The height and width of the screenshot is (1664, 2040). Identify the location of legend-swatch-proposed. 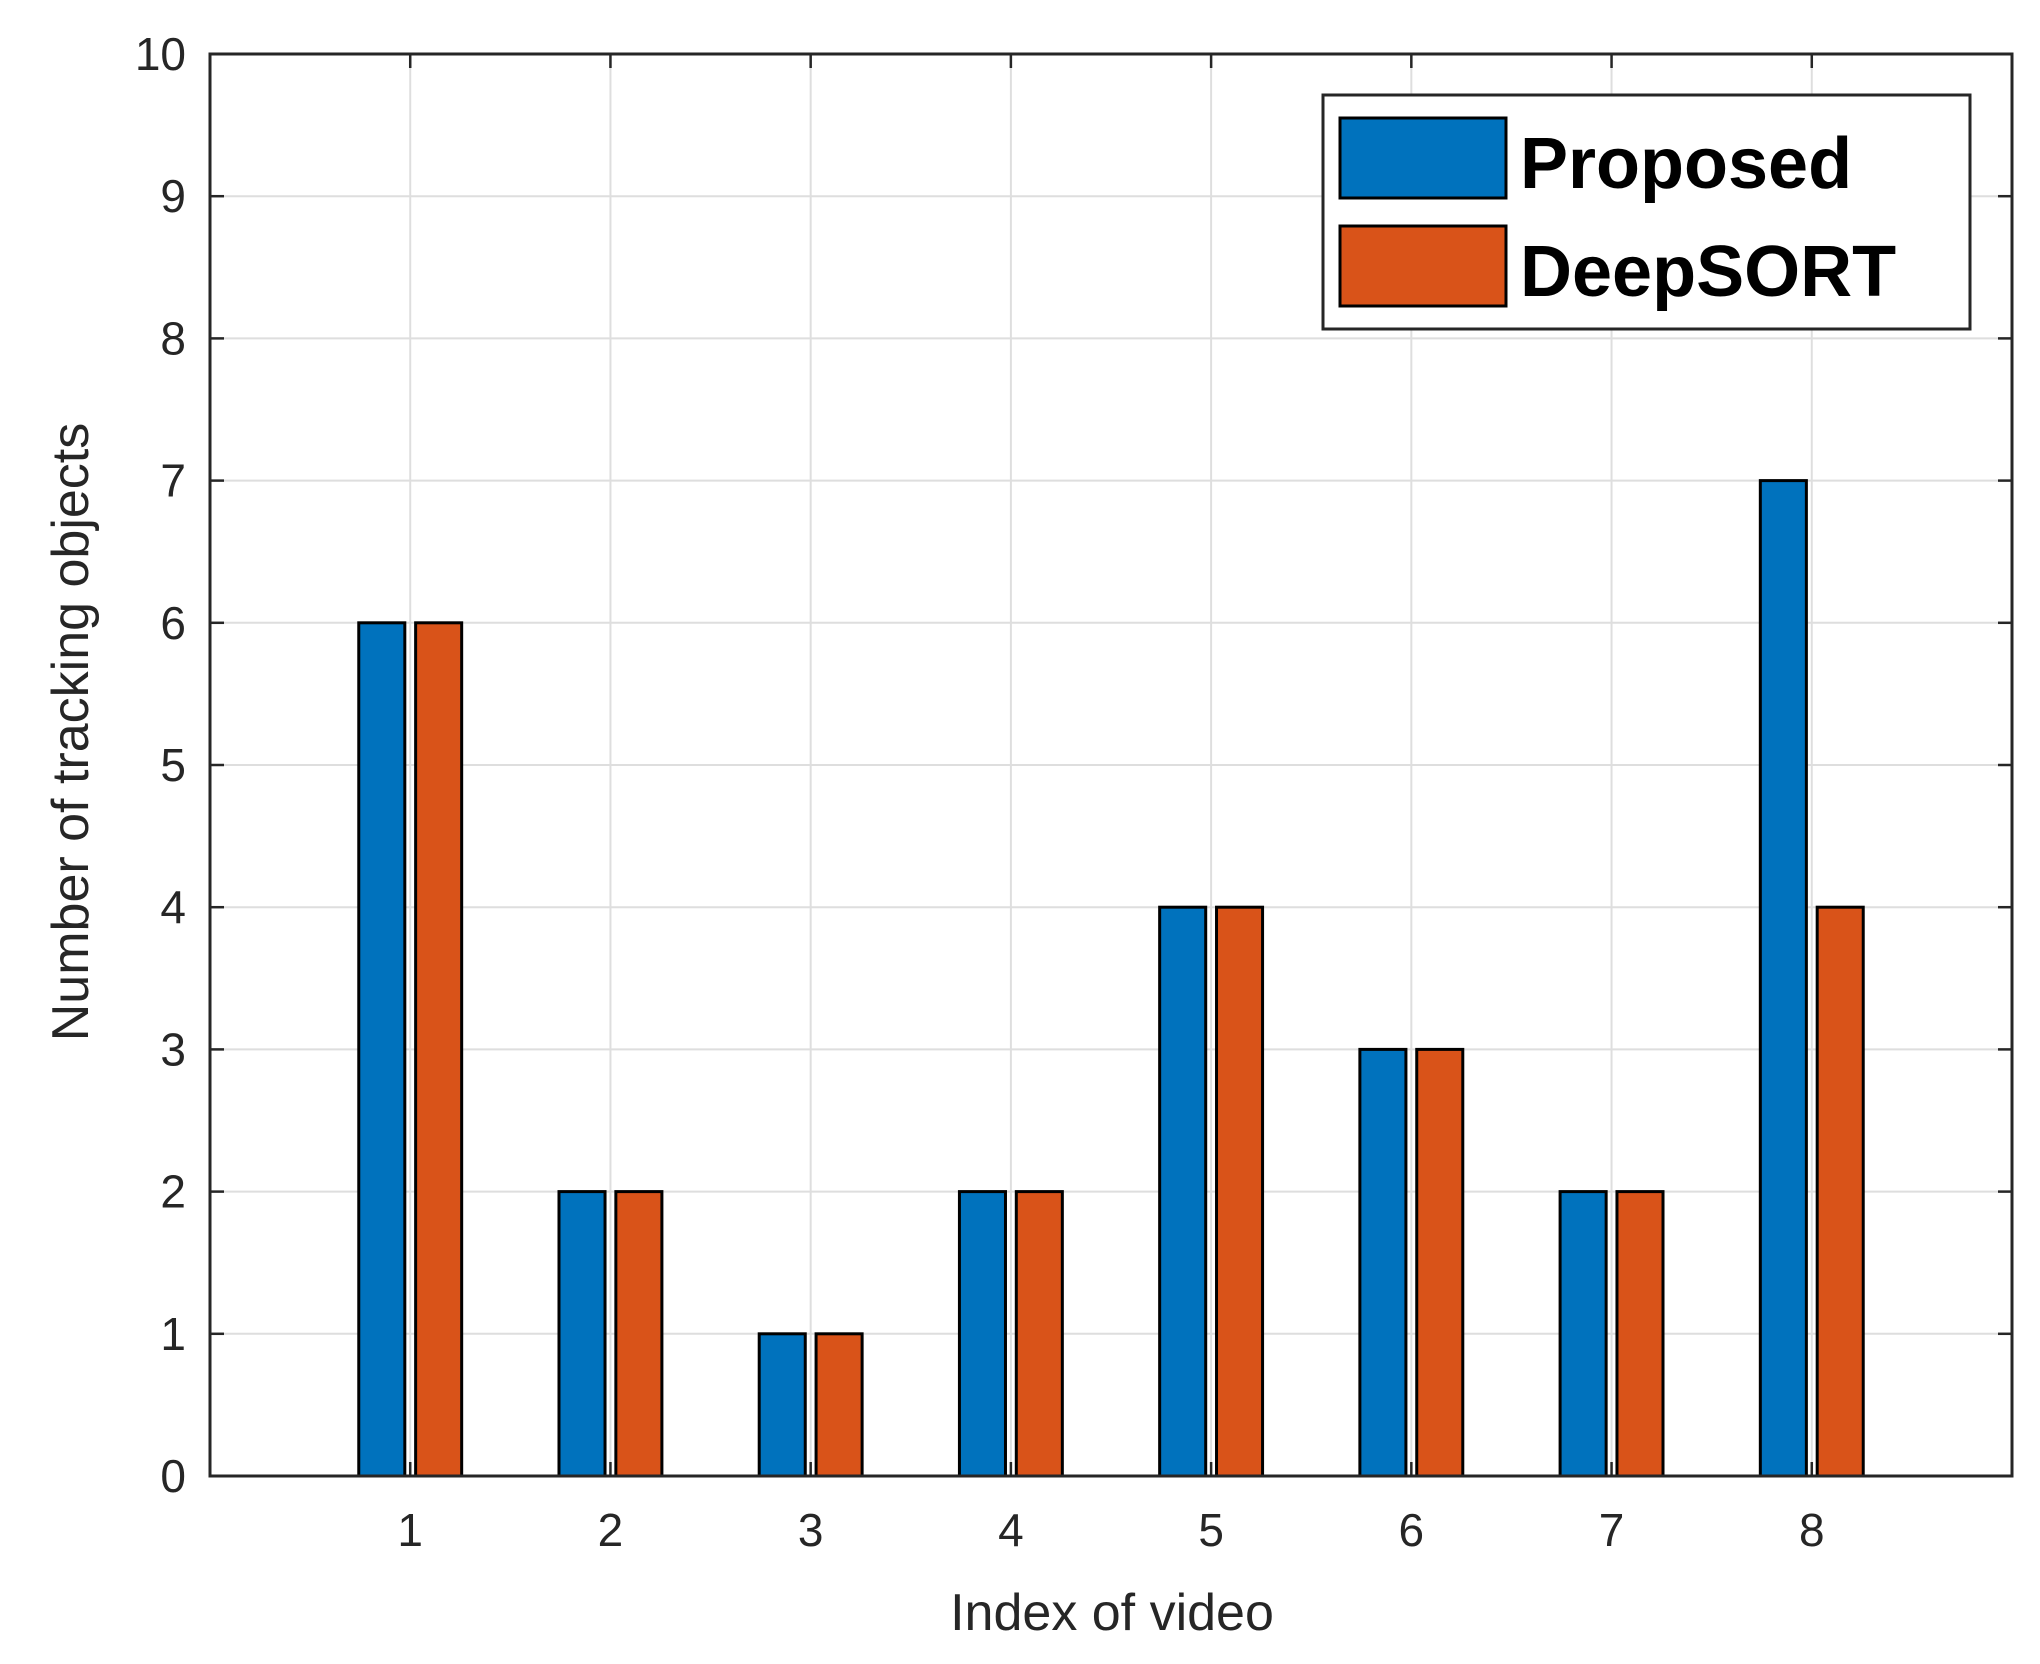
(1423, 158).